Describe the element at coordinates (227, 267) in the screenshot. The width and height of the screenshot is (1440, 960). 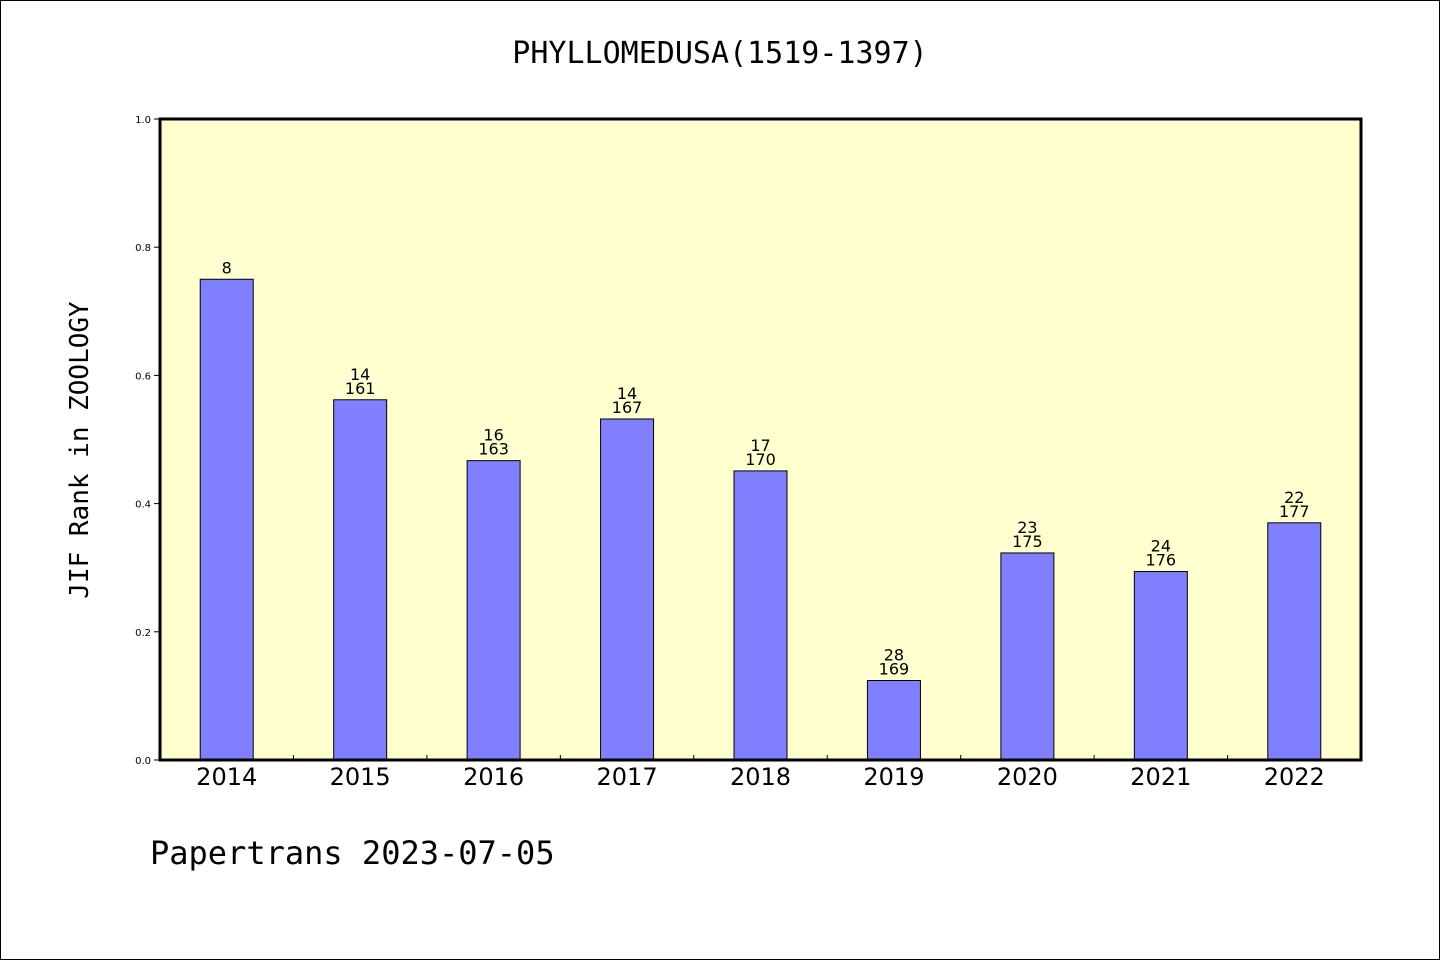
I see `data-label: 8` at that location.